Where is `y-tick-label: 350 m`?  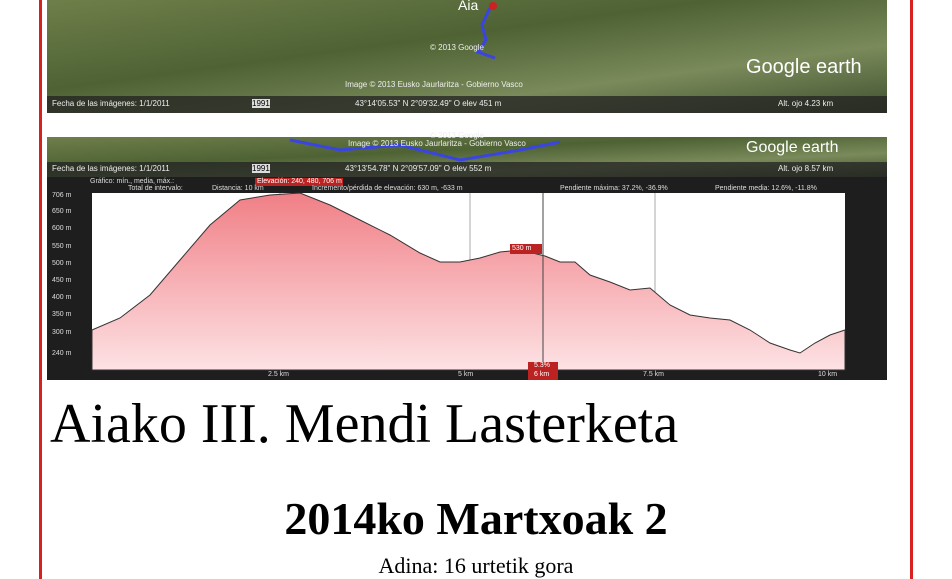 y-tick-label: 350 m is located at coordinates (62, 314).